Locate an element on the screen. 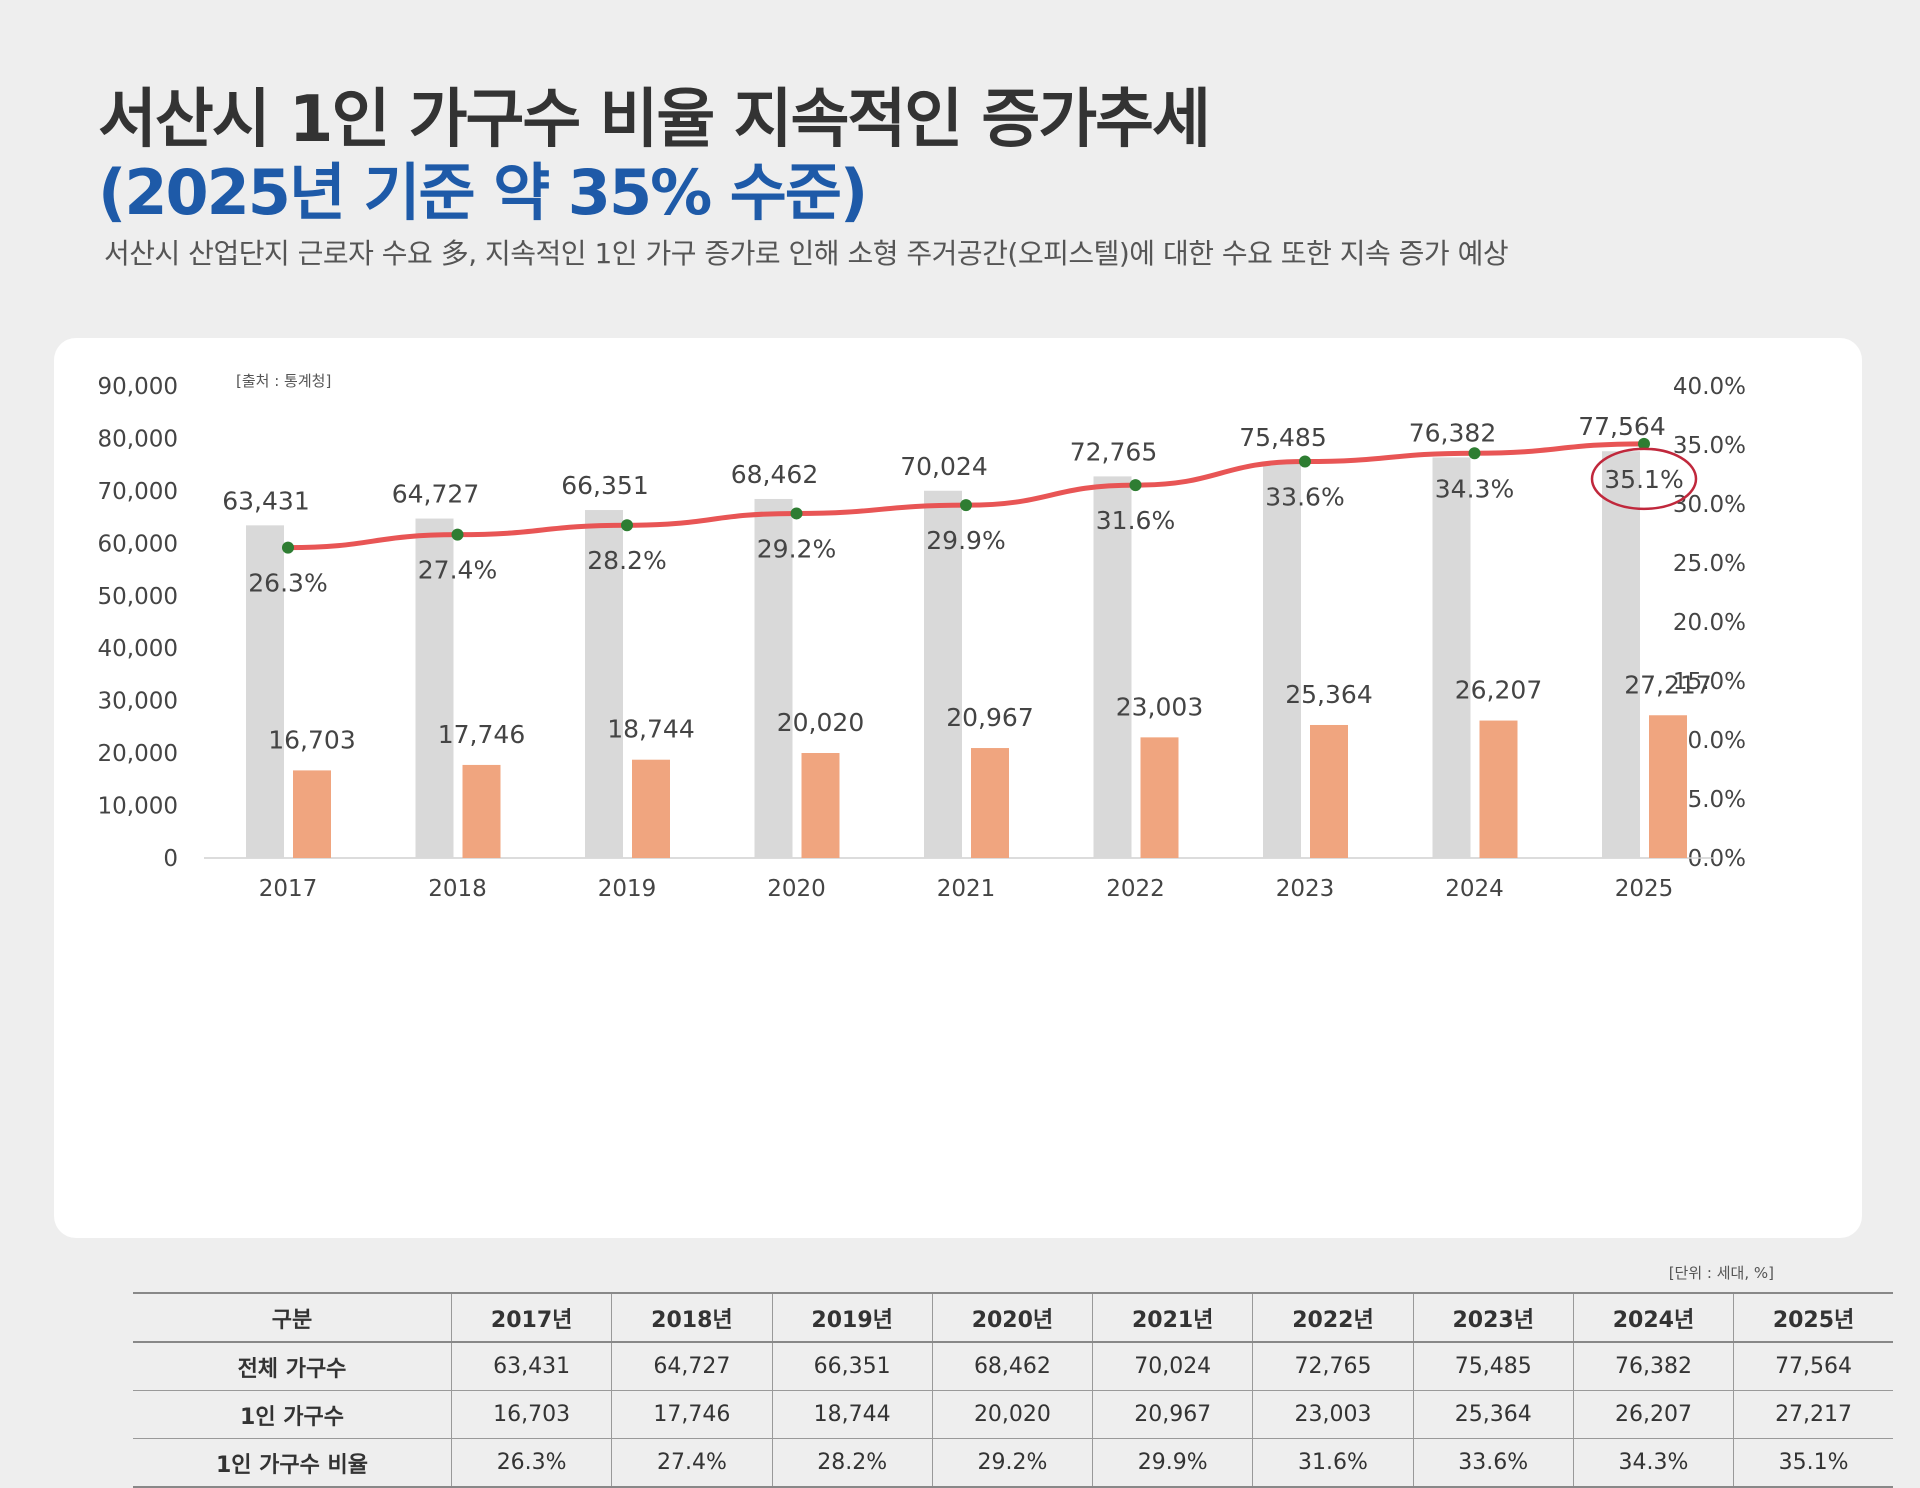  table-cell: 33.6% is located at coordinates (1493, 1463).